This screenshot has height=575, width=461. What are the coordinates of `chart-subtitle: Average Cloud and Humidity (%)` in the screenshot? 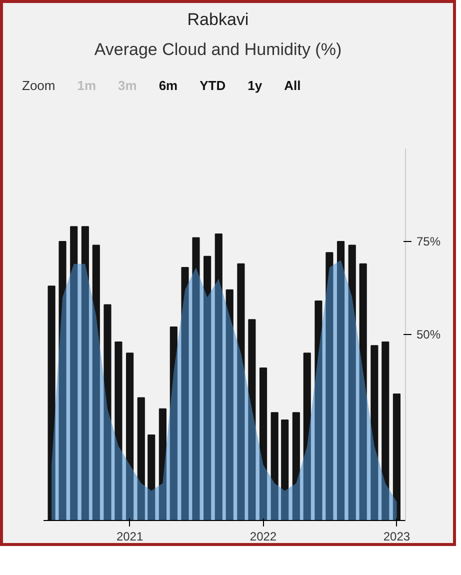 It's located at (218, 50).